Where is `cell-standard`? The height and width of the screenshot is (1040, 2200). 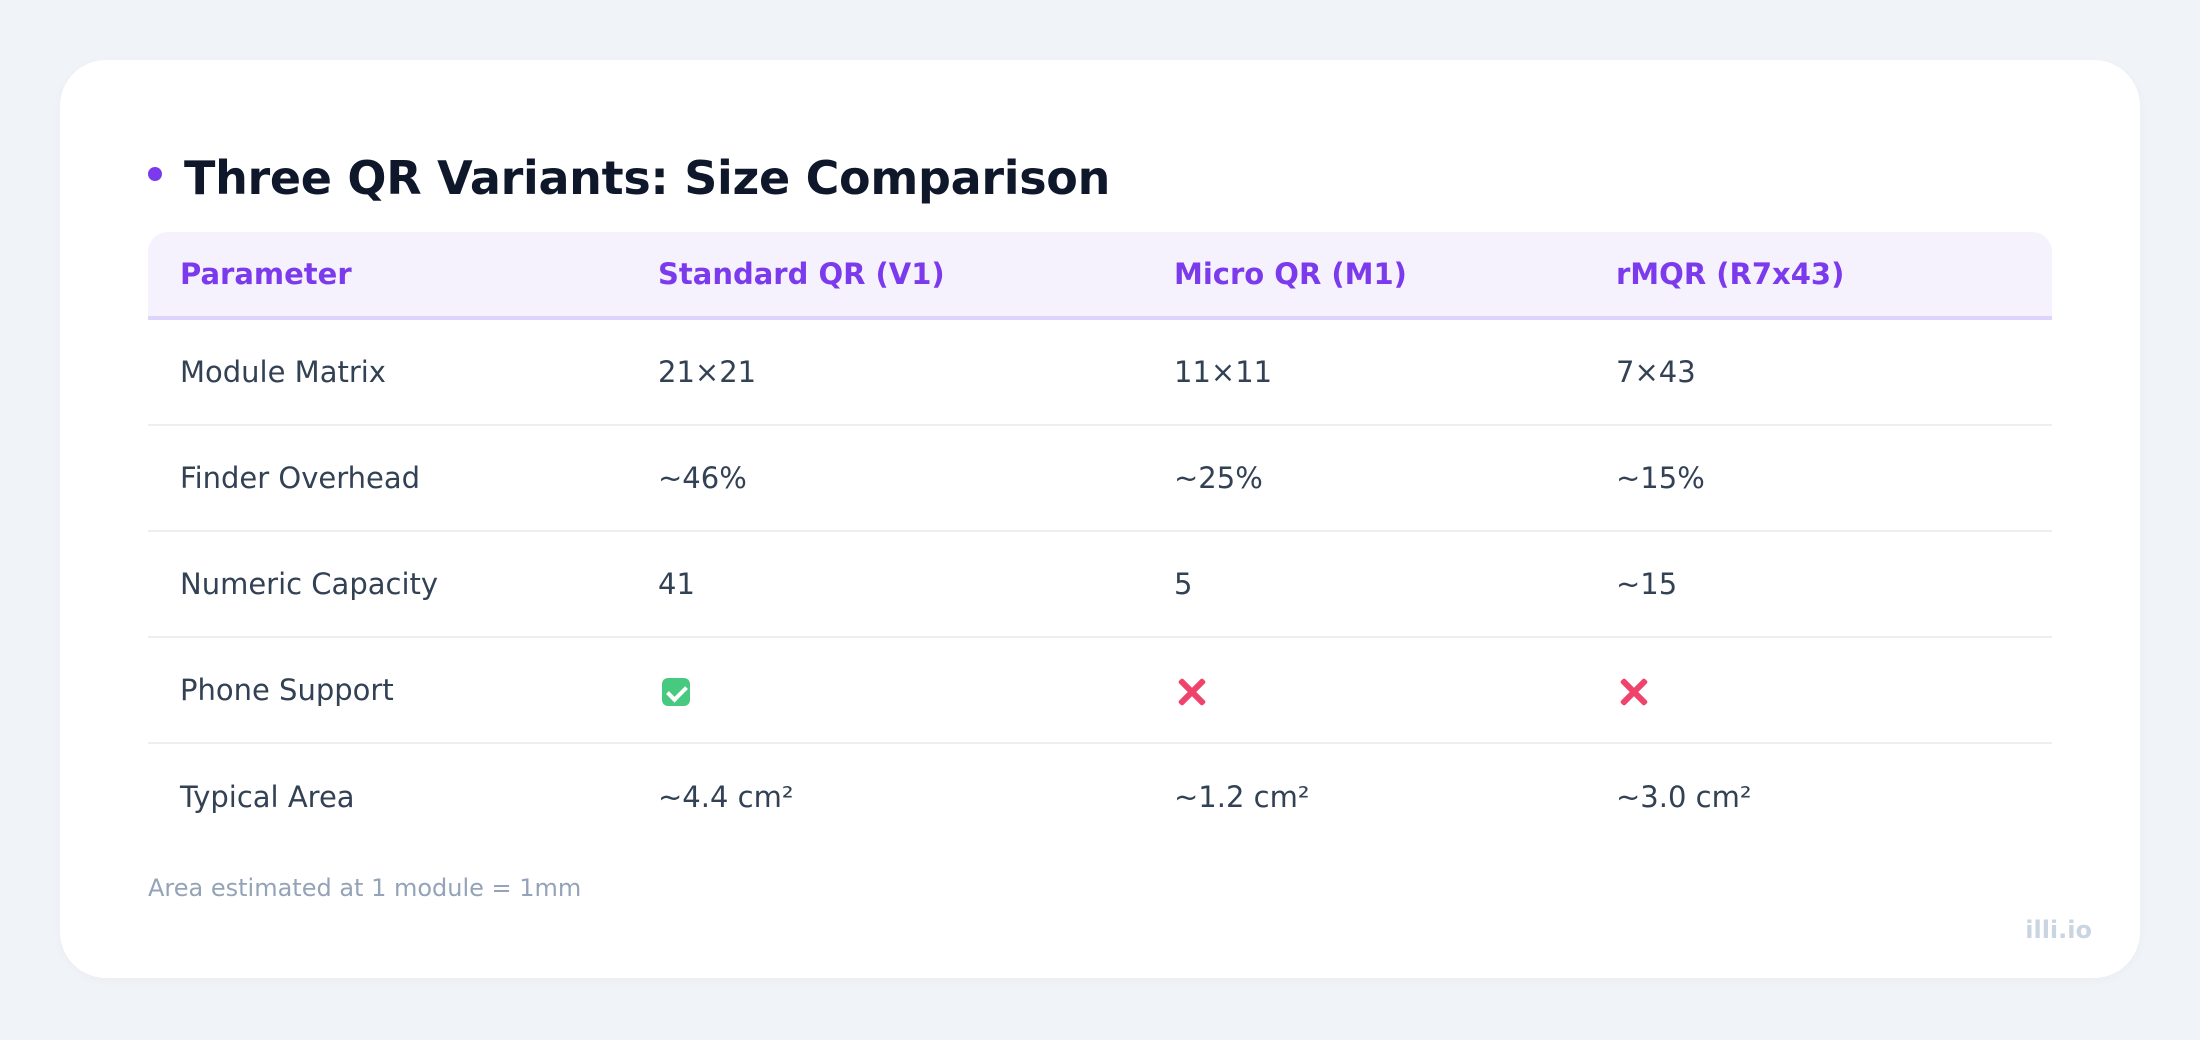
cell-standard is located at coordinates (916, 690).